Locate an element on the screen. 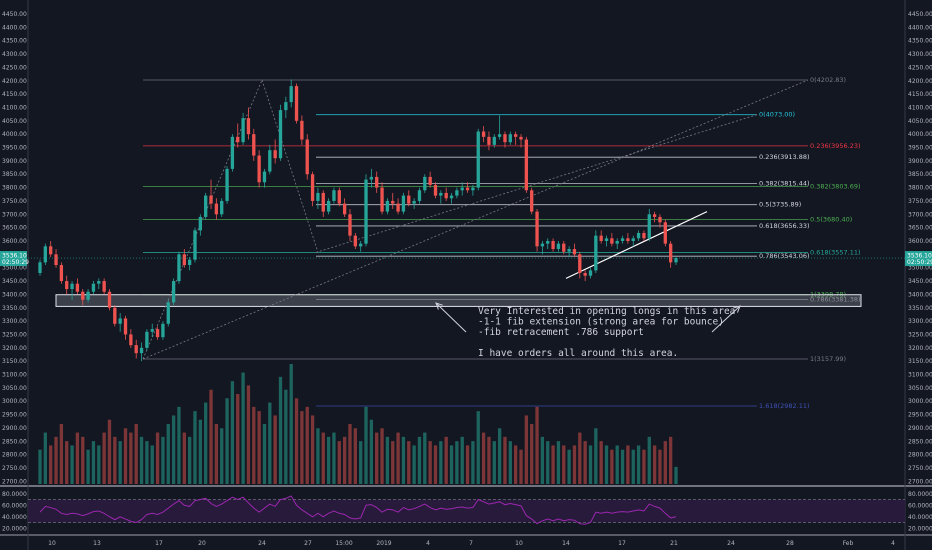 This screenshot has height=550, width=932. ascending-trendline is located at coordinates (636, 245).